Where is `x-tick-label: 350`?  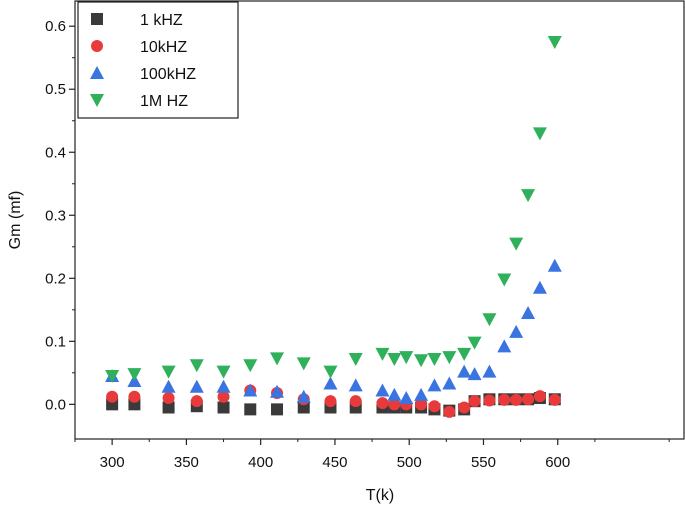 x-tick-label: 350 is located at coordinates (186, 462).